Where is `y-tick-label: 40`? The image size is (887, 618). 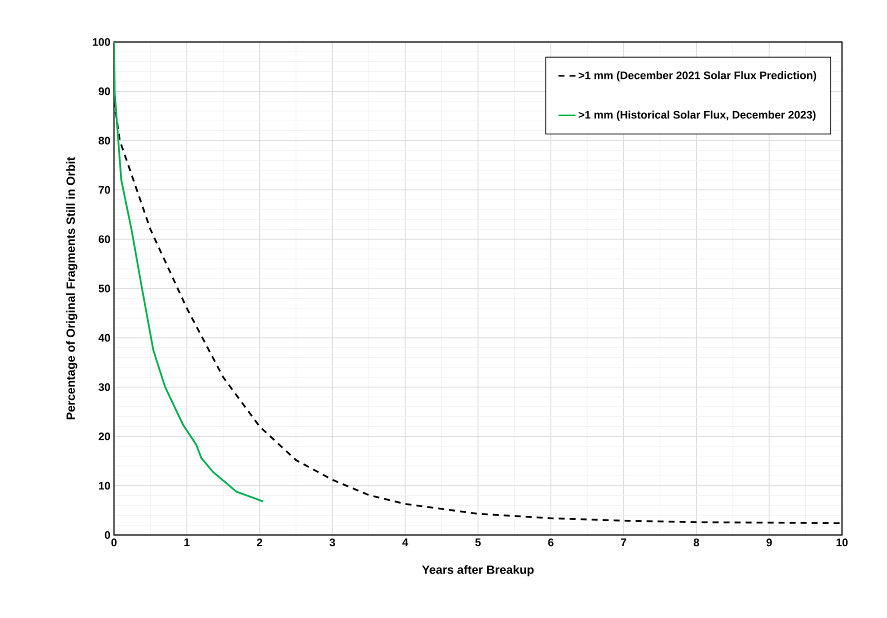 y-tick-label: 40 is located at coordinates (104, 338).